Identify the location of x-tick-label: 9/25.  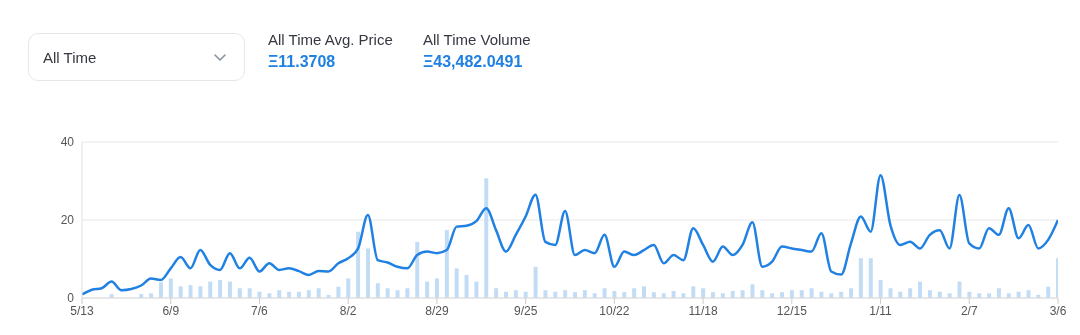
(525, 310).